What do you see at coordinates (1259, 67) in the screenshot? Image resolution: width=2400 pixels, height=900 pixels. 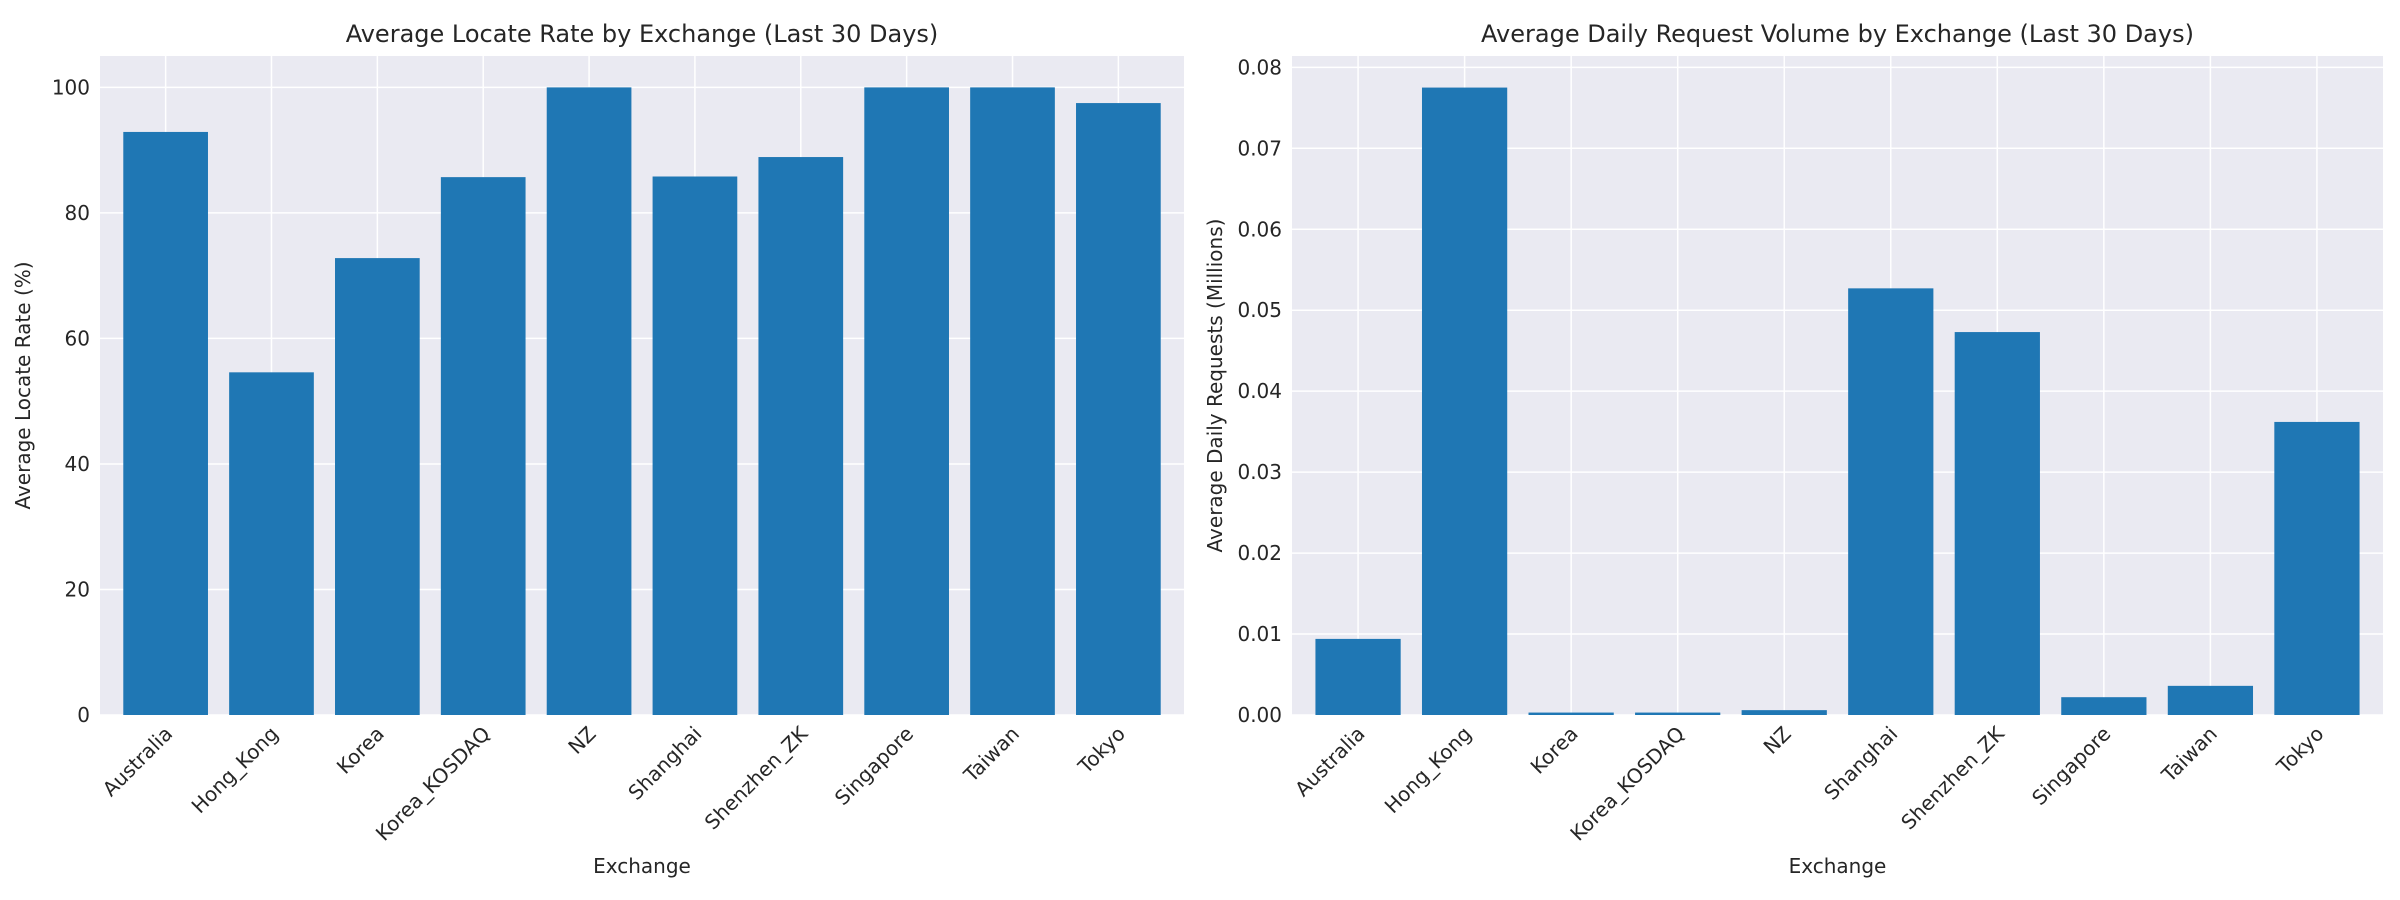 I see `y-tick-label: 0.08` at bounding box center [1259, 67].